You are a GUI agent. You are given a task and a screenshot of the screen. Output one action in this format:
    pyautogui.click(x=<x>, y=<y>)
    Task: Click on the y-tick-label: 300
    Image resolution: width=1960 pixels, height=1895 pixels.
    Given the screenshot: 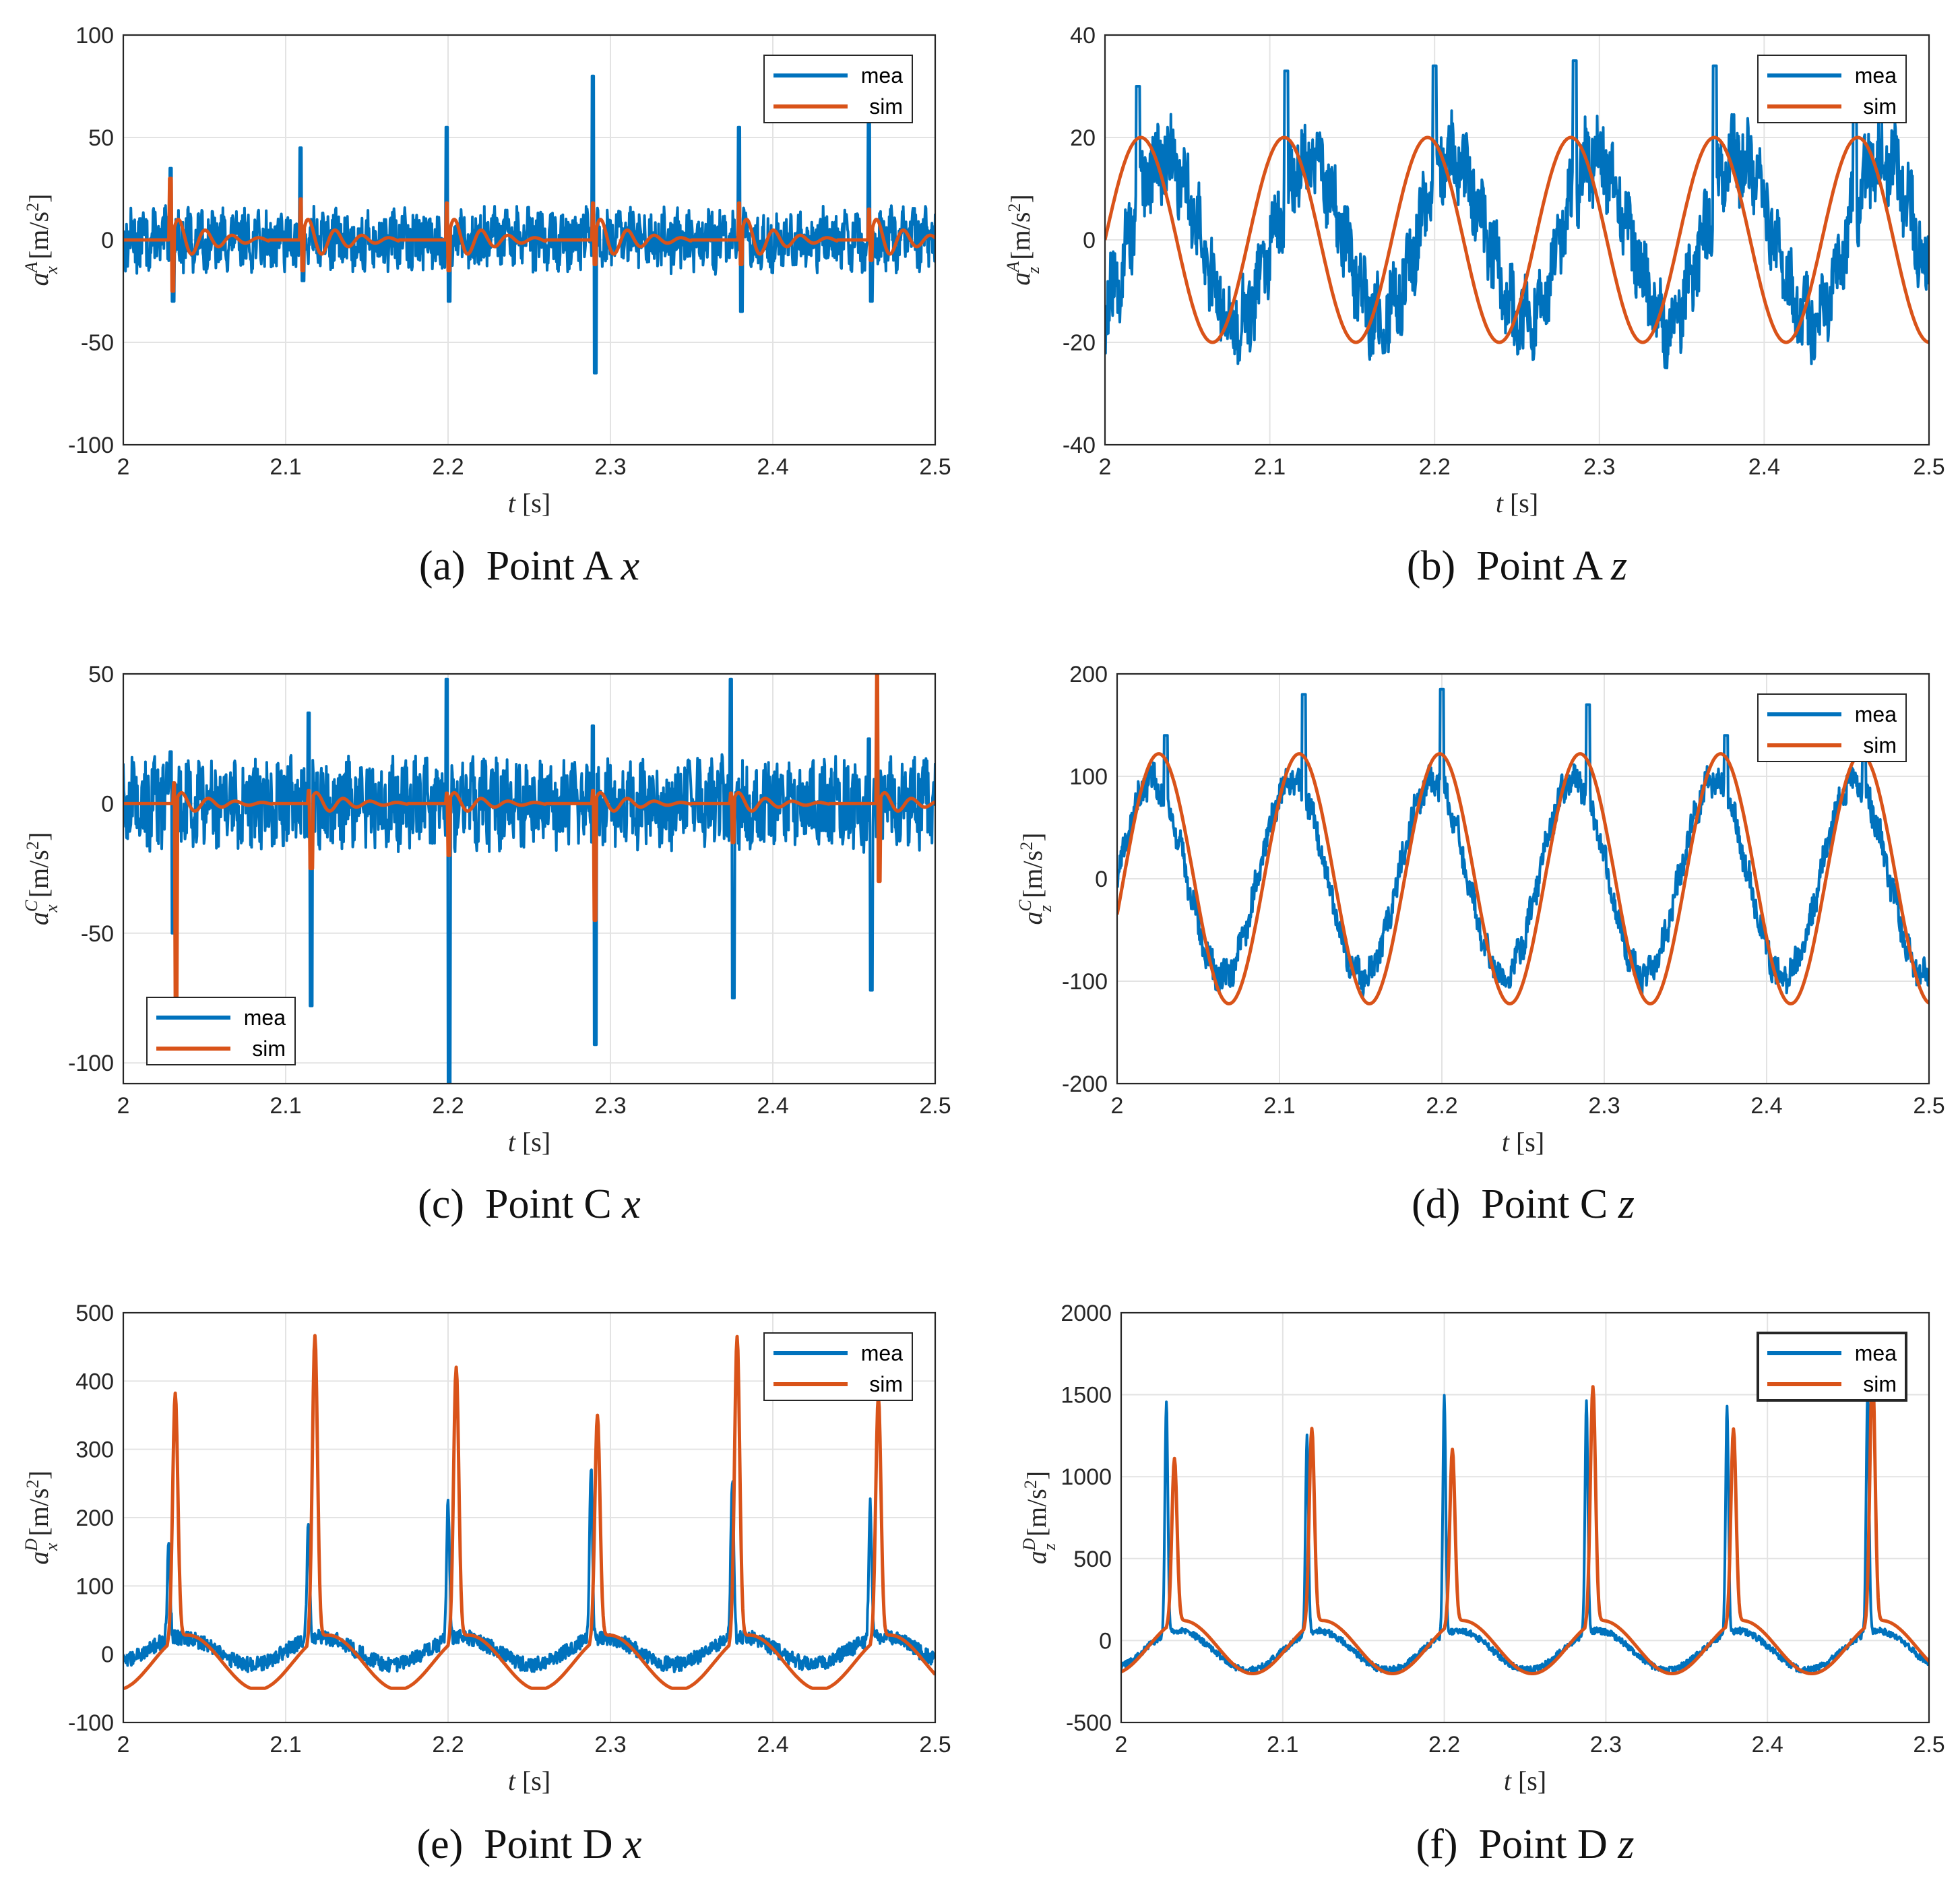 What is the action you would take?
    pyautogui.click(x=94, y=1450)
    